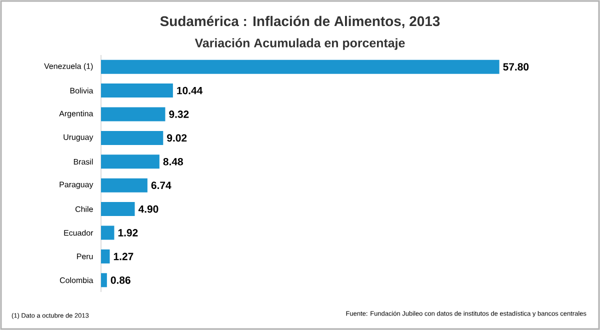 The width and height of the screenshot is (600, 330). What do you see at coordinates (173, 162) in the screenshot?
I see `data-label: 8.48` at bounding box center [173, 162].